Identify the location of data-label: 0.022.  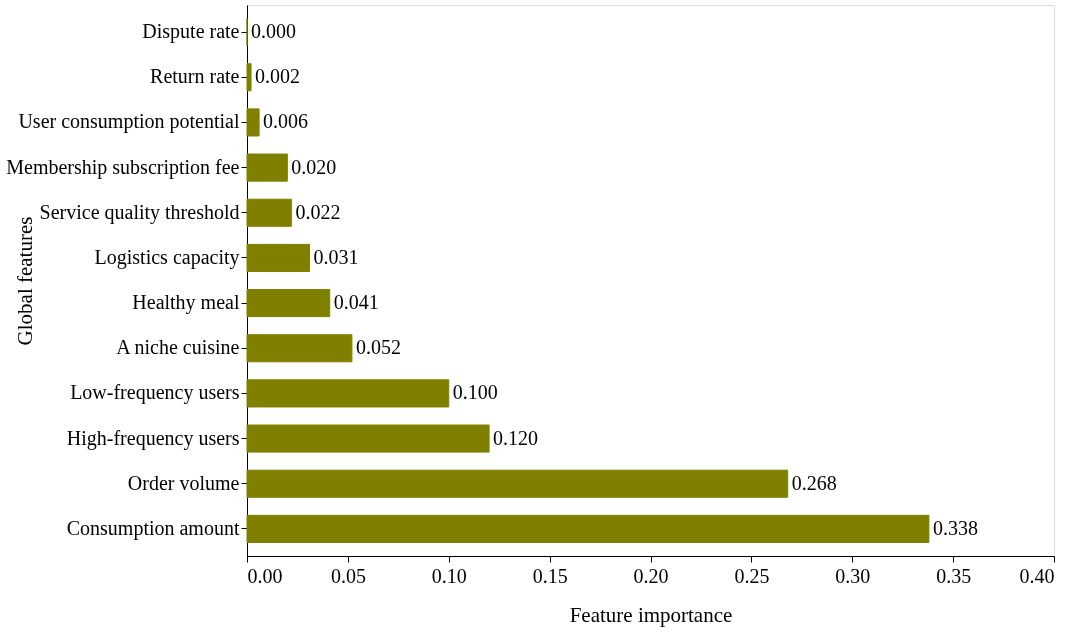
(318, 211).